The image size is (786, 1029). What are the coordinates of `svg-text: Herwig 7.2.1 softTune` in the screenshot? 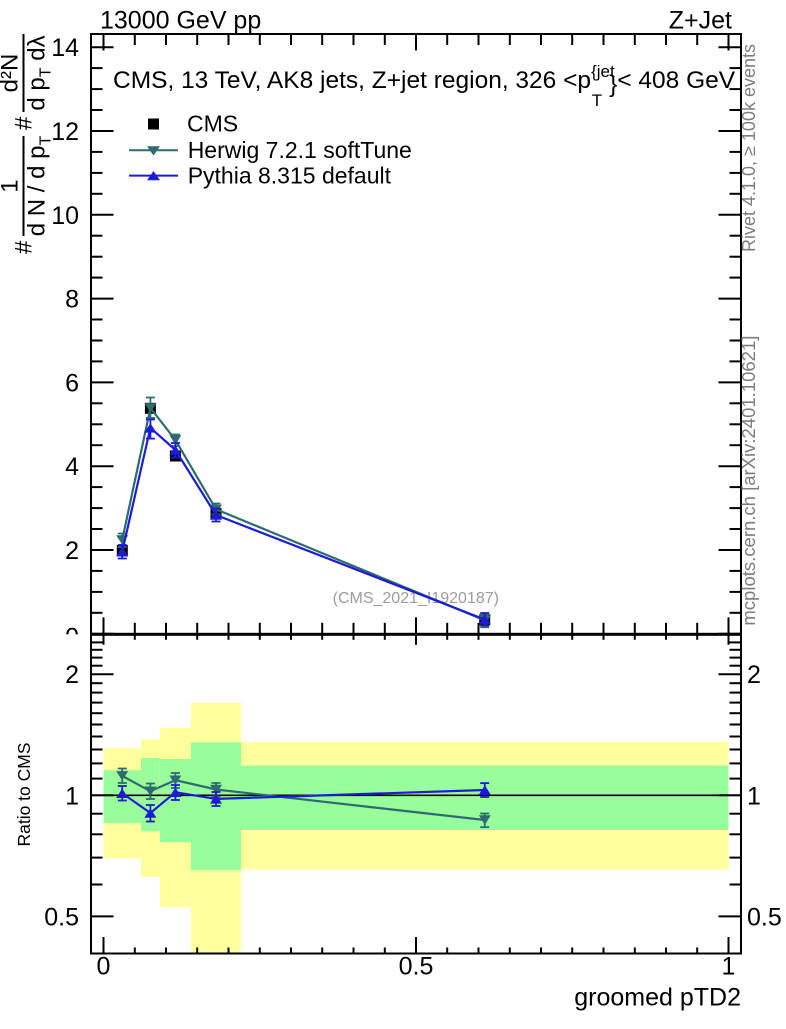 It's located at (300, 150).